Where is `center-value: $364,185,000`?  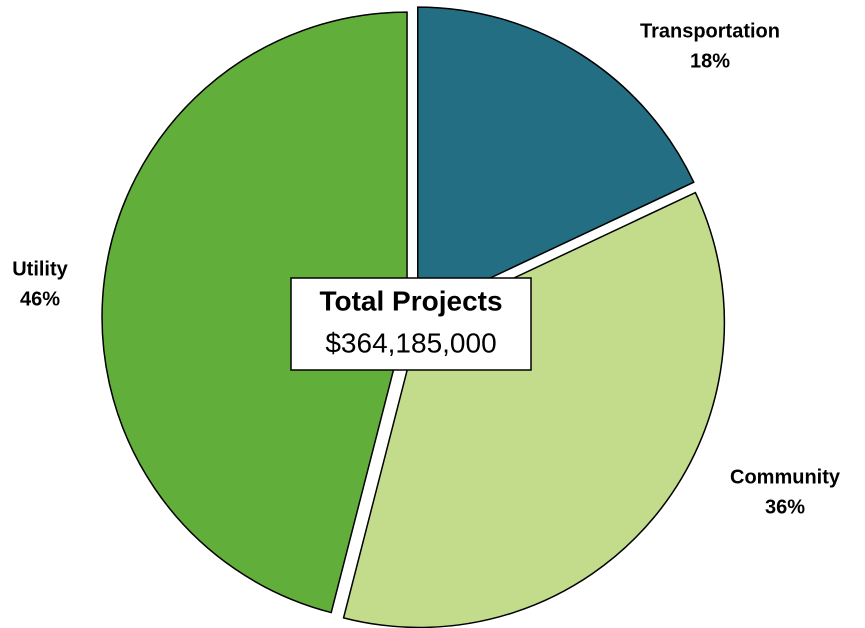 center-value: $364,185,000 is located at coordinates (410, 342).